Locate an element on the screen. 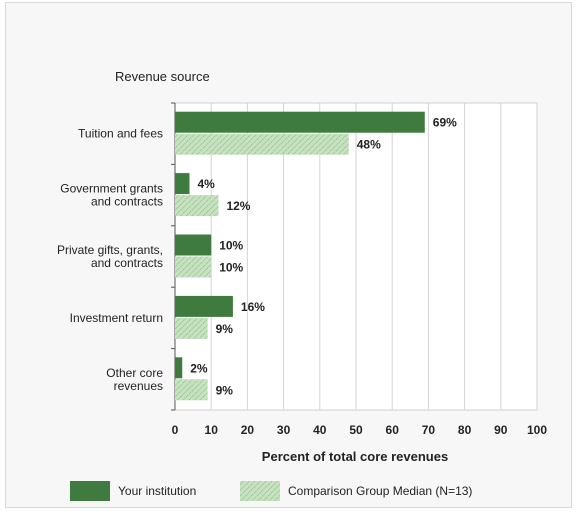 Image resolution: width=577 pixels, height=512 pixels. category-label: Other core revenues is located at coordinates (134, 379).